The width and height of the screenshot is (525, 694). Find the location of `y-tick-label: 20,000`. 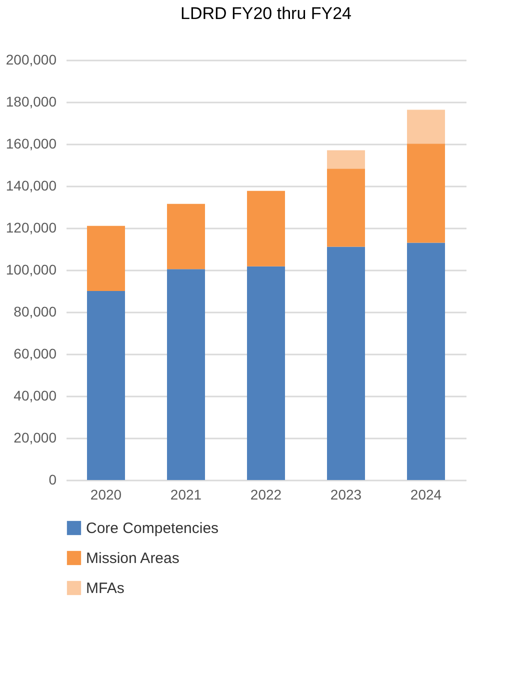

y-tick-label: 20,000 is located at coordinates (35, 438).